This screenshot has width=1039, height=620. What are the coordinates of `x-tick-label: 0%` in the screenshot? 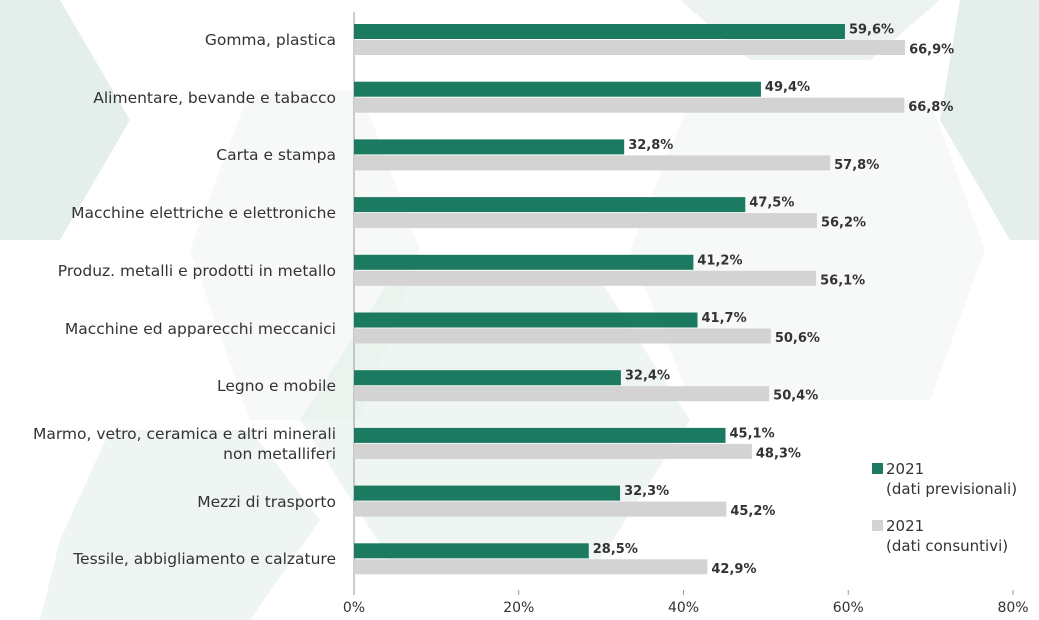 It's located at (354, 608).